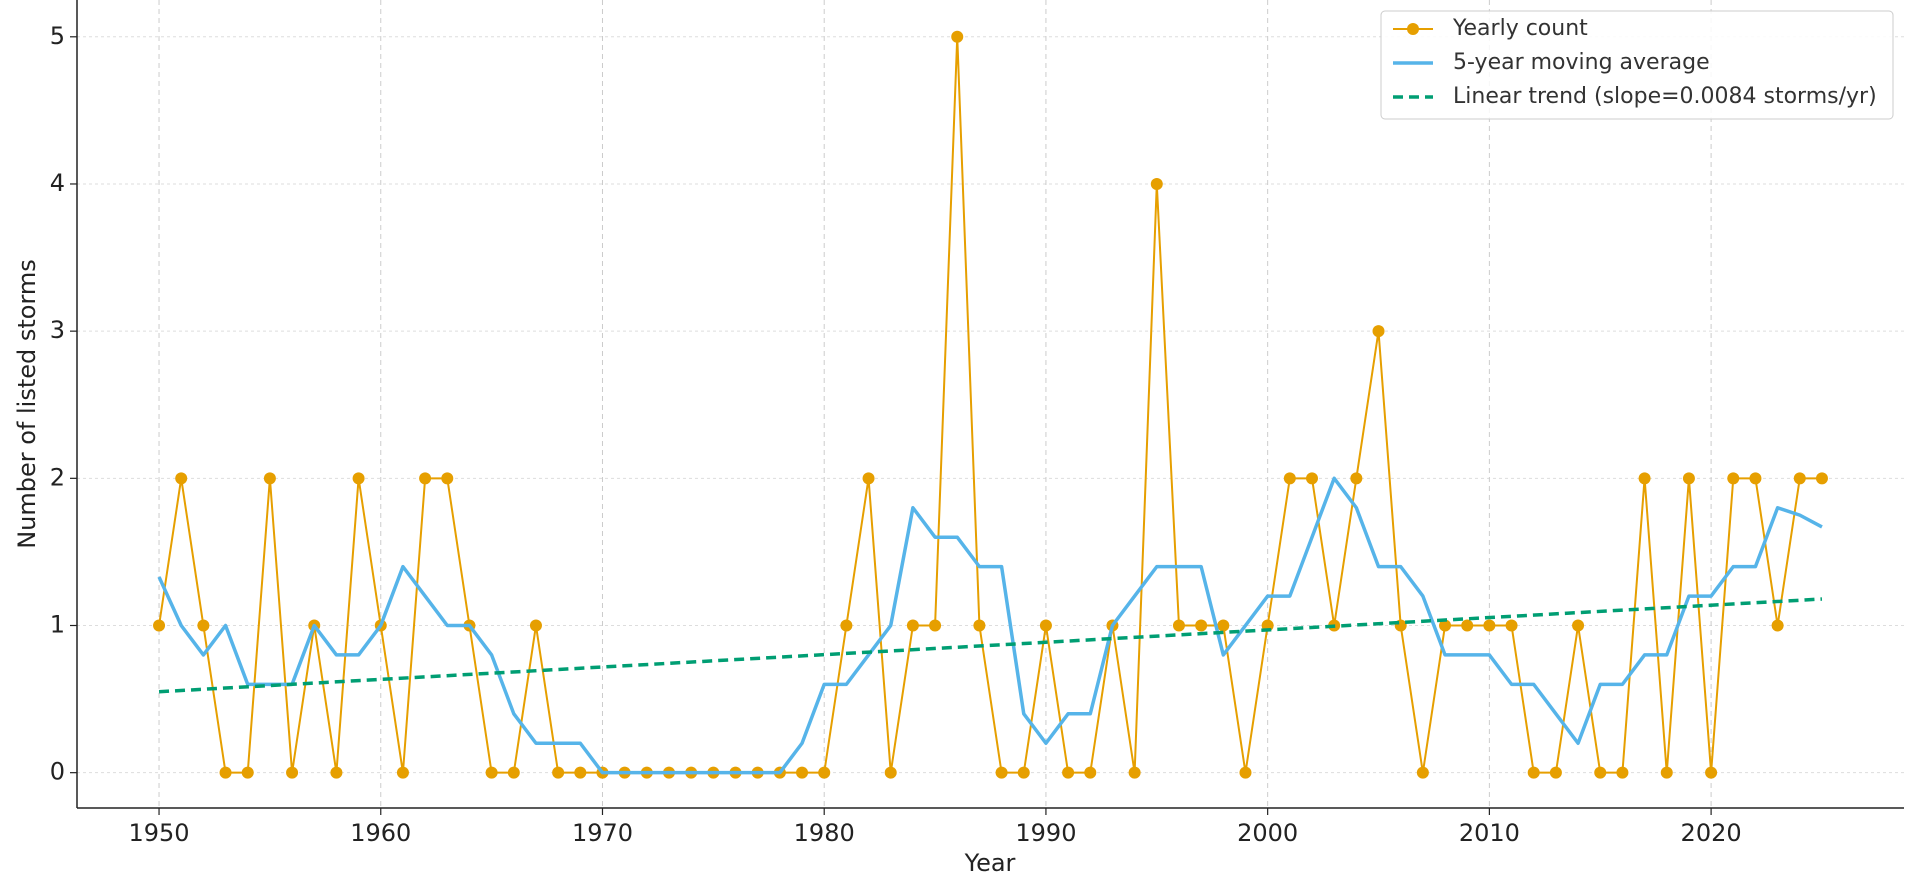  I want to click on y-tick-label: 4, so click(57, 183).